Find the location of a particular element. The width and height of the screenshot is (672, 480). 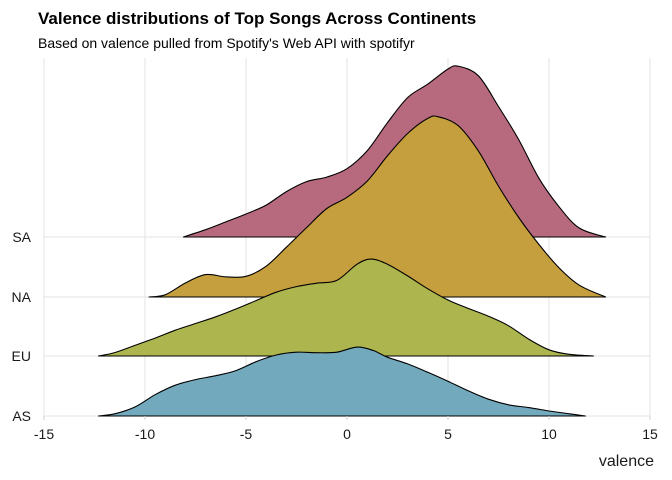

y-tick-label-sa: SA is located at coordinates (21, 237).